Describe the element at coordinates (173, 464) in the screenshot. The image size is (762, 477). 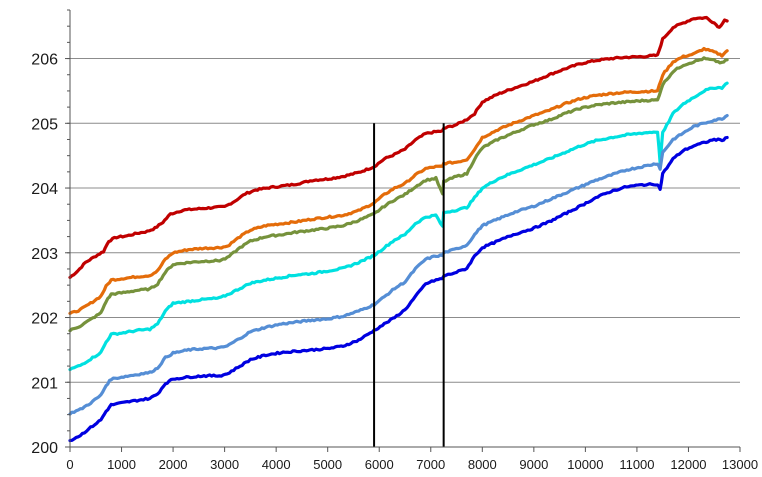
I see `x-tick-label: 2000` at that location.